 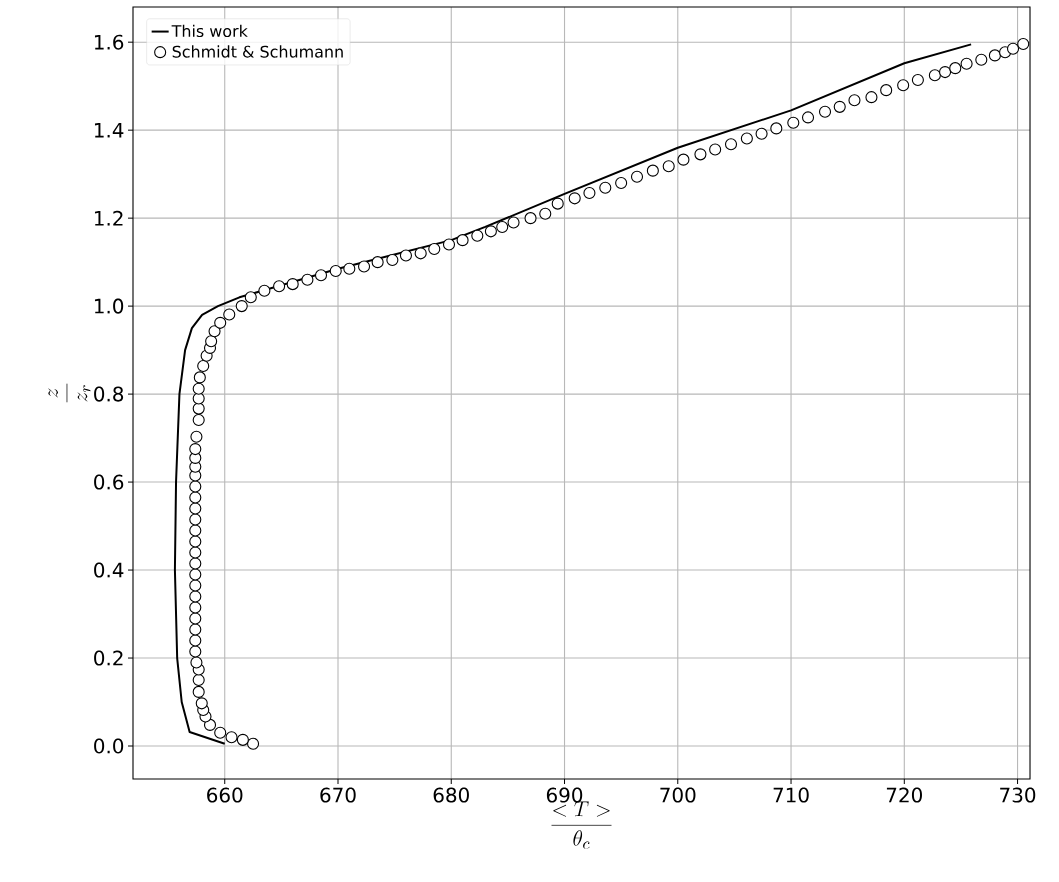 I want to click on y-tick-label: 1.6, so click(x=109, y=42).